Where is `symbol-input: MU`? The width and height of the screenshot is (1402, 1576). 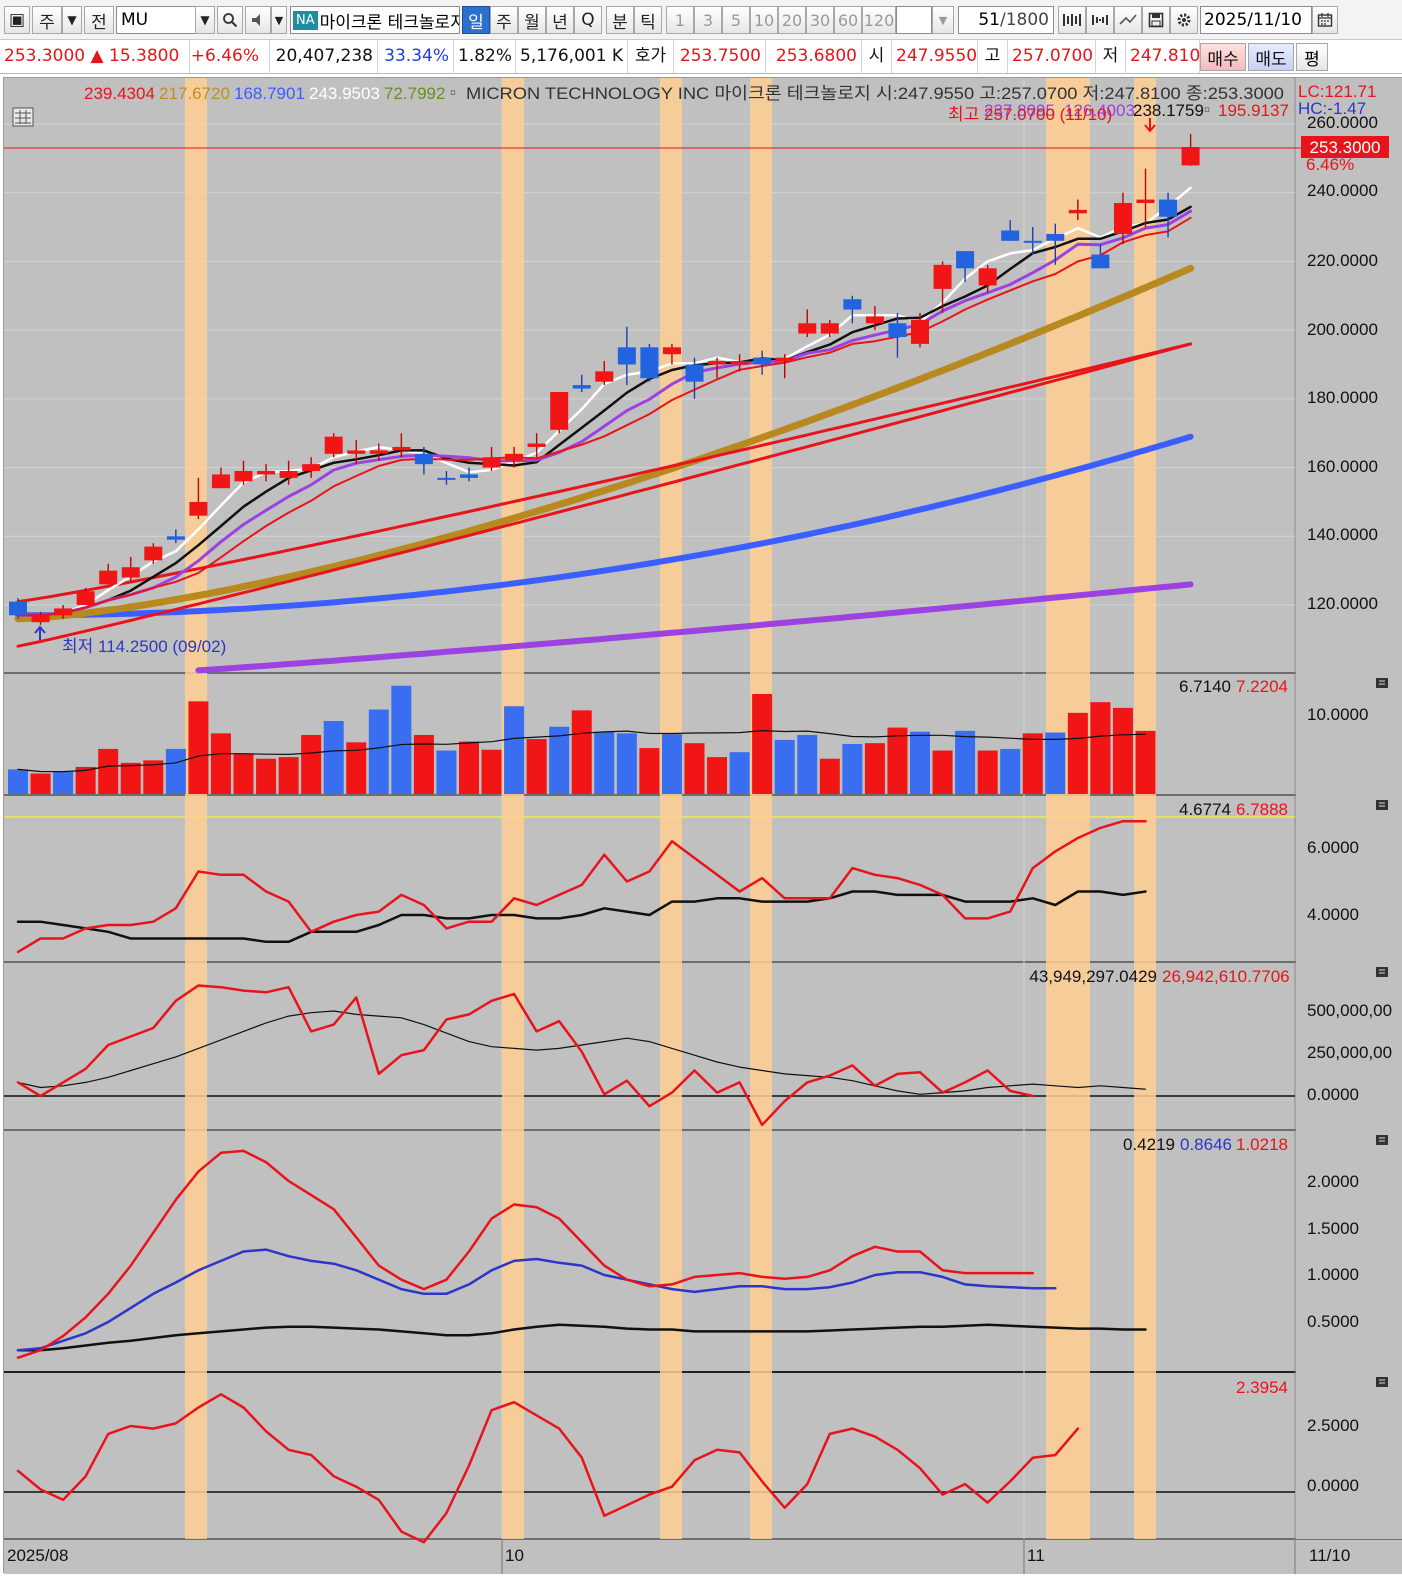
symbol-input: MU is located at coordinates (156, 20).